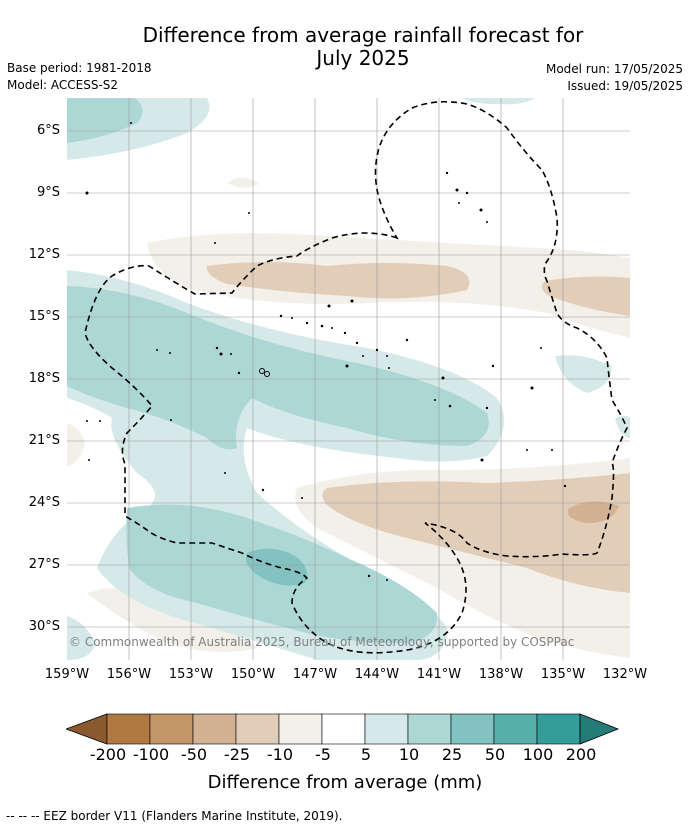 Image resolution: width=690 pixels, height=827 pixels. Describe the element at coordinates (151, 754) in the screenshot. I see `colorbar-tick-label: -100` at that location.